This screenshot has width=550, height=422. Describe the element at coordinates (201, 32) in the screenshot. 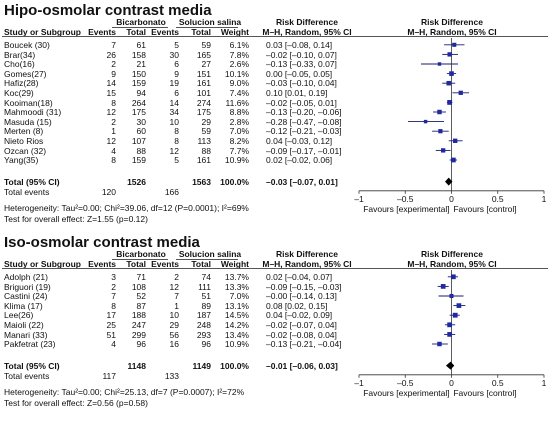

I see `col-total2: Total` at that location.